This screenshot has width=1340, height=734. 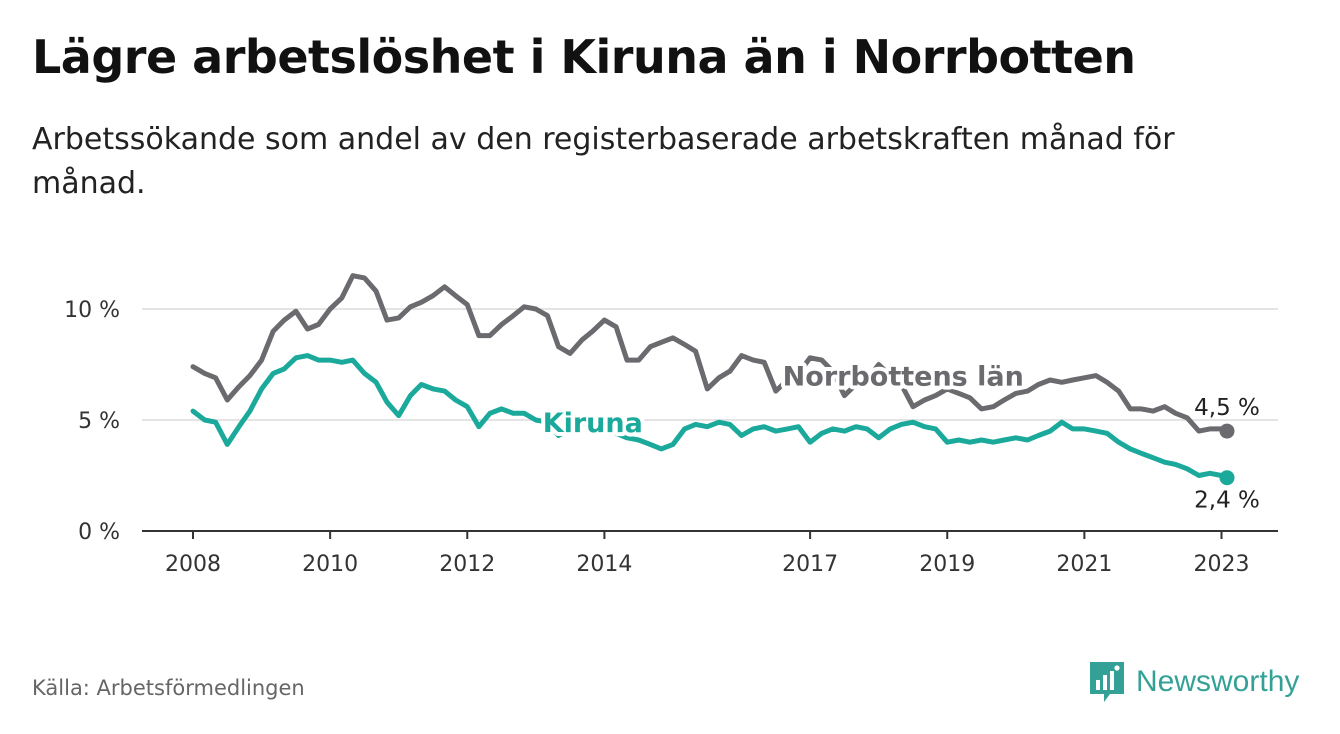 I want to click on x-tick-label: 2017, so click(x=810, y=564).